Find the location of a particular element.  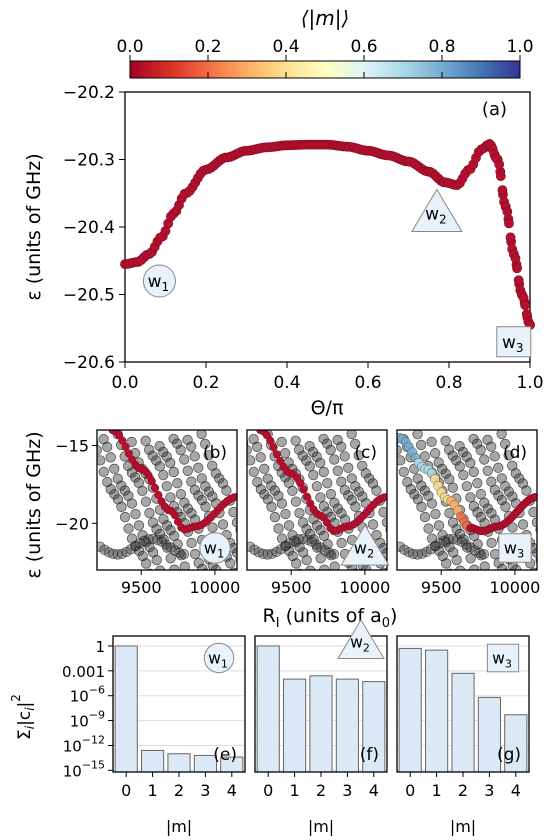

panel-a-xtick-label: 0.0 is located at coordinates (124, 383).